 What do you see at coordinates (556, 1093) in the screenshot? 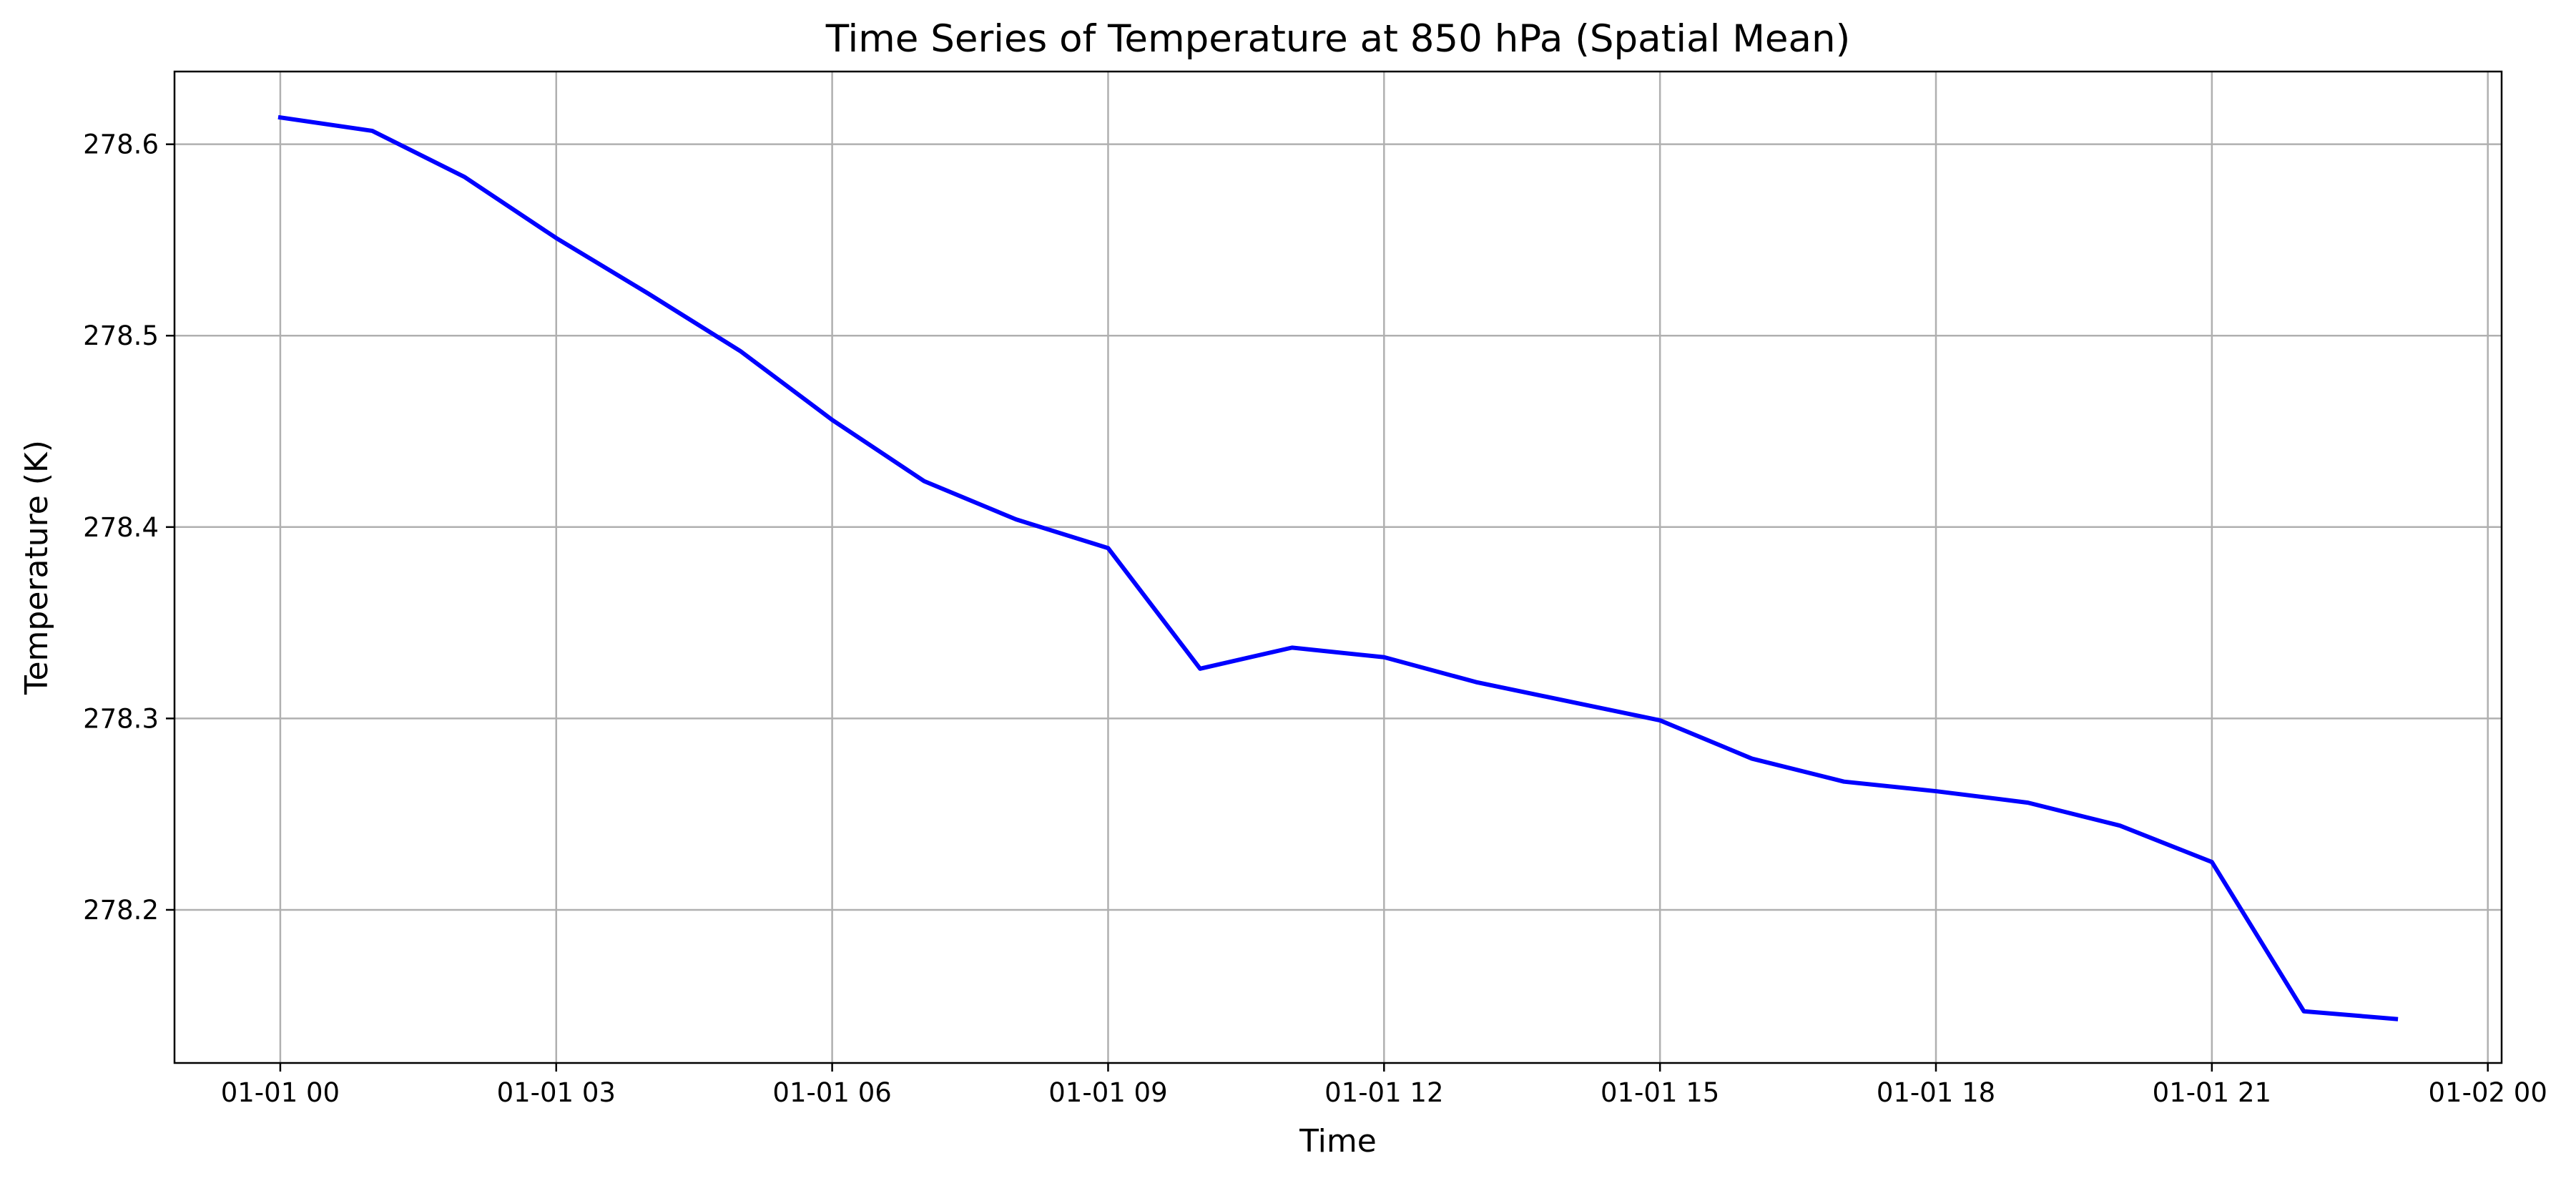
I see `x-tick-label: 01-01 03` at bounding box center [556, 1093].